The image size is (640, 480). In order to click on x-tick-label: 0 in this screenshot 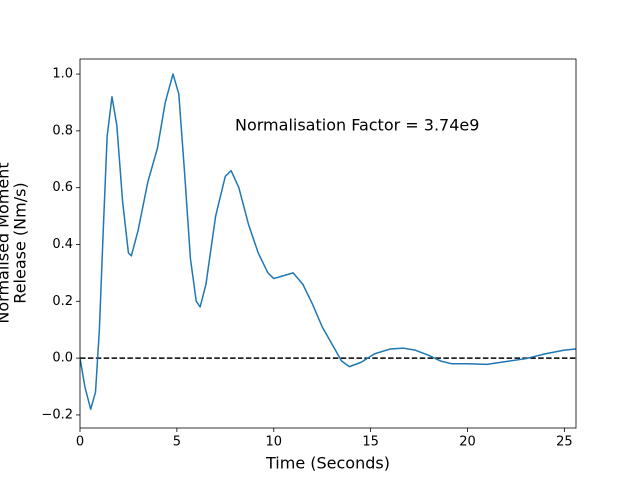, I will do `click(80, 442)`.